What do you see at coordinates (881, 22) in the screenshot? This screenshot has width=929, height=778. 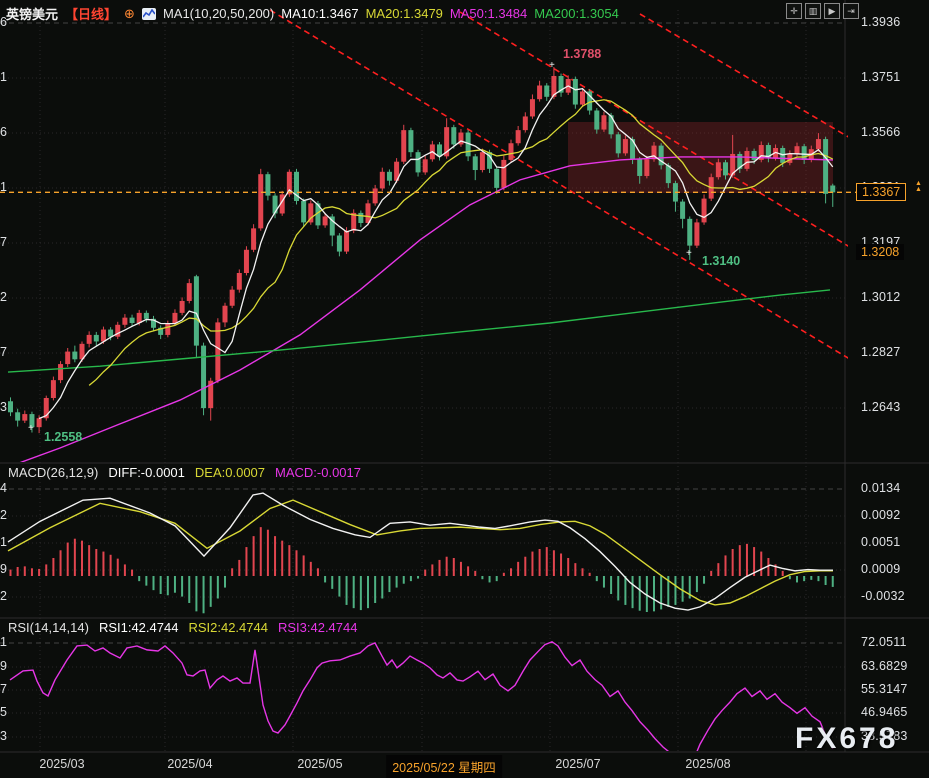 I see `price-axis-label: 1.3936` at bounding box center [881, 22].